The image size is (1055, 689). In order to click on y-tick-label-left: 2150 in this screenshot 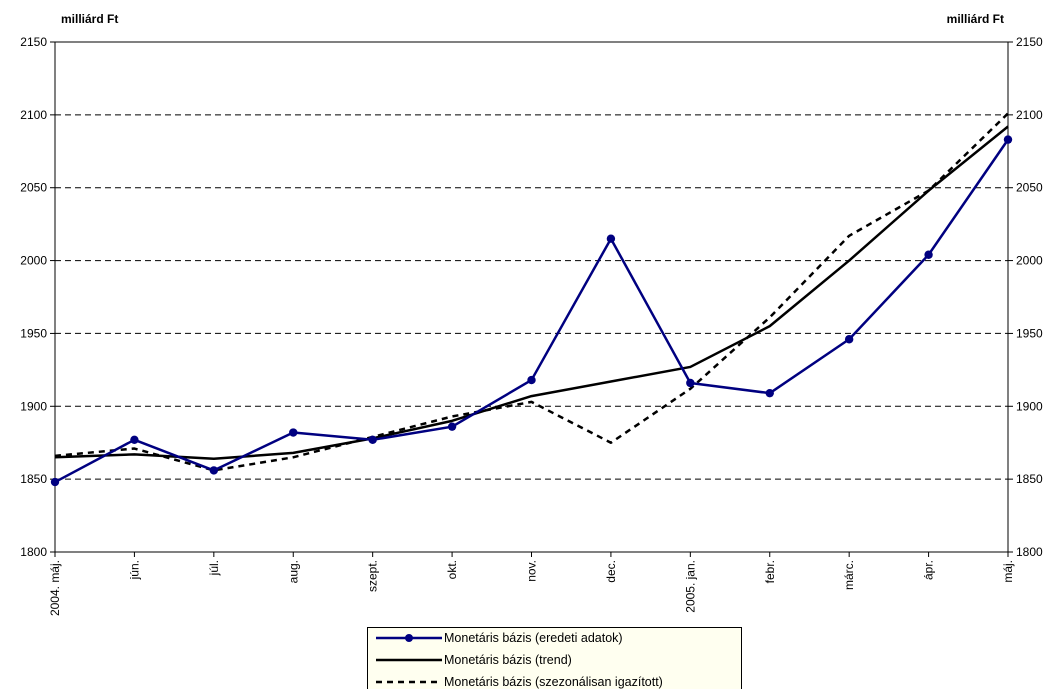, I will do `click(33, 42)`.